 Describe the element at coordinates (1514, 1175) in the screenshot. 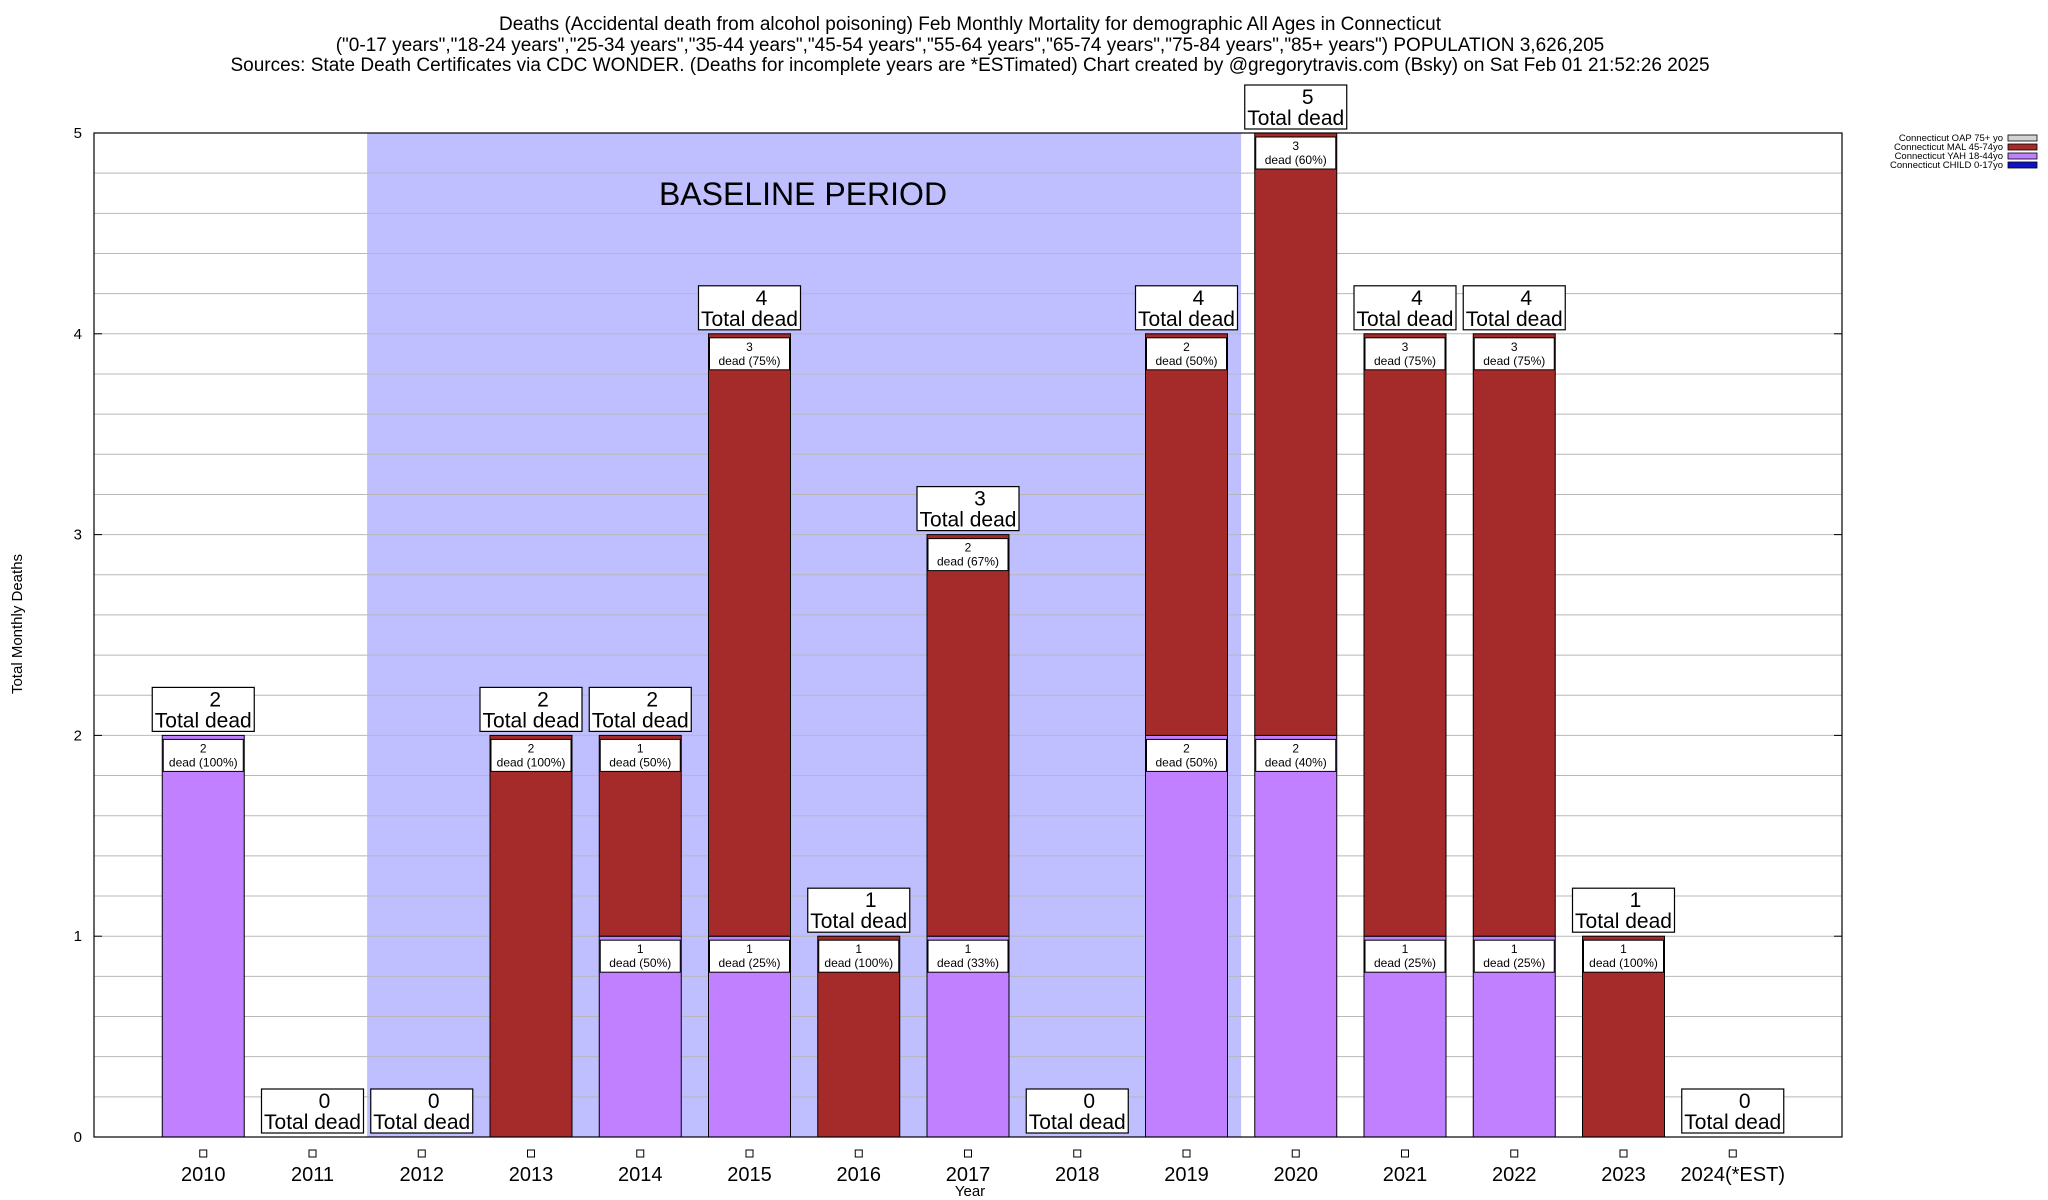

I see `x-tick-label: 2022` at that location.